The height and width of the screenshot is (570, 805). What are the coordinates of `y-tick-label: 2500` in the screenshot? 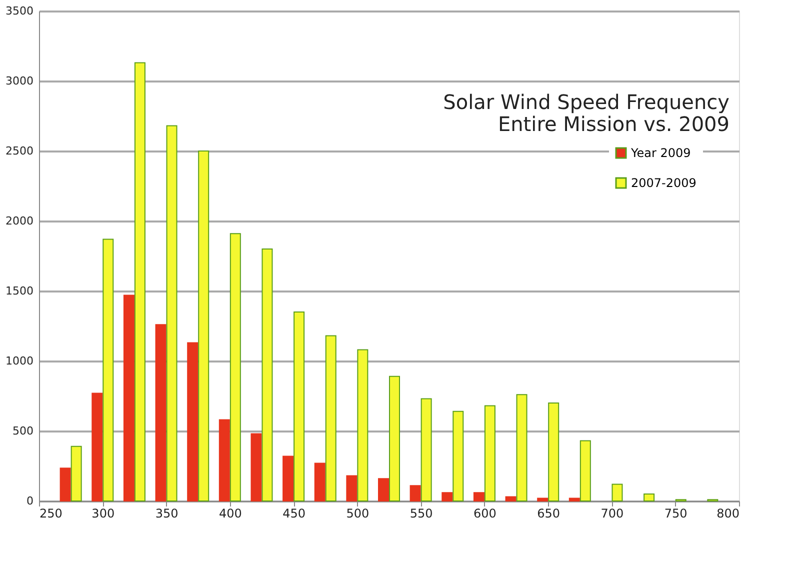 It's located at (20, 151).